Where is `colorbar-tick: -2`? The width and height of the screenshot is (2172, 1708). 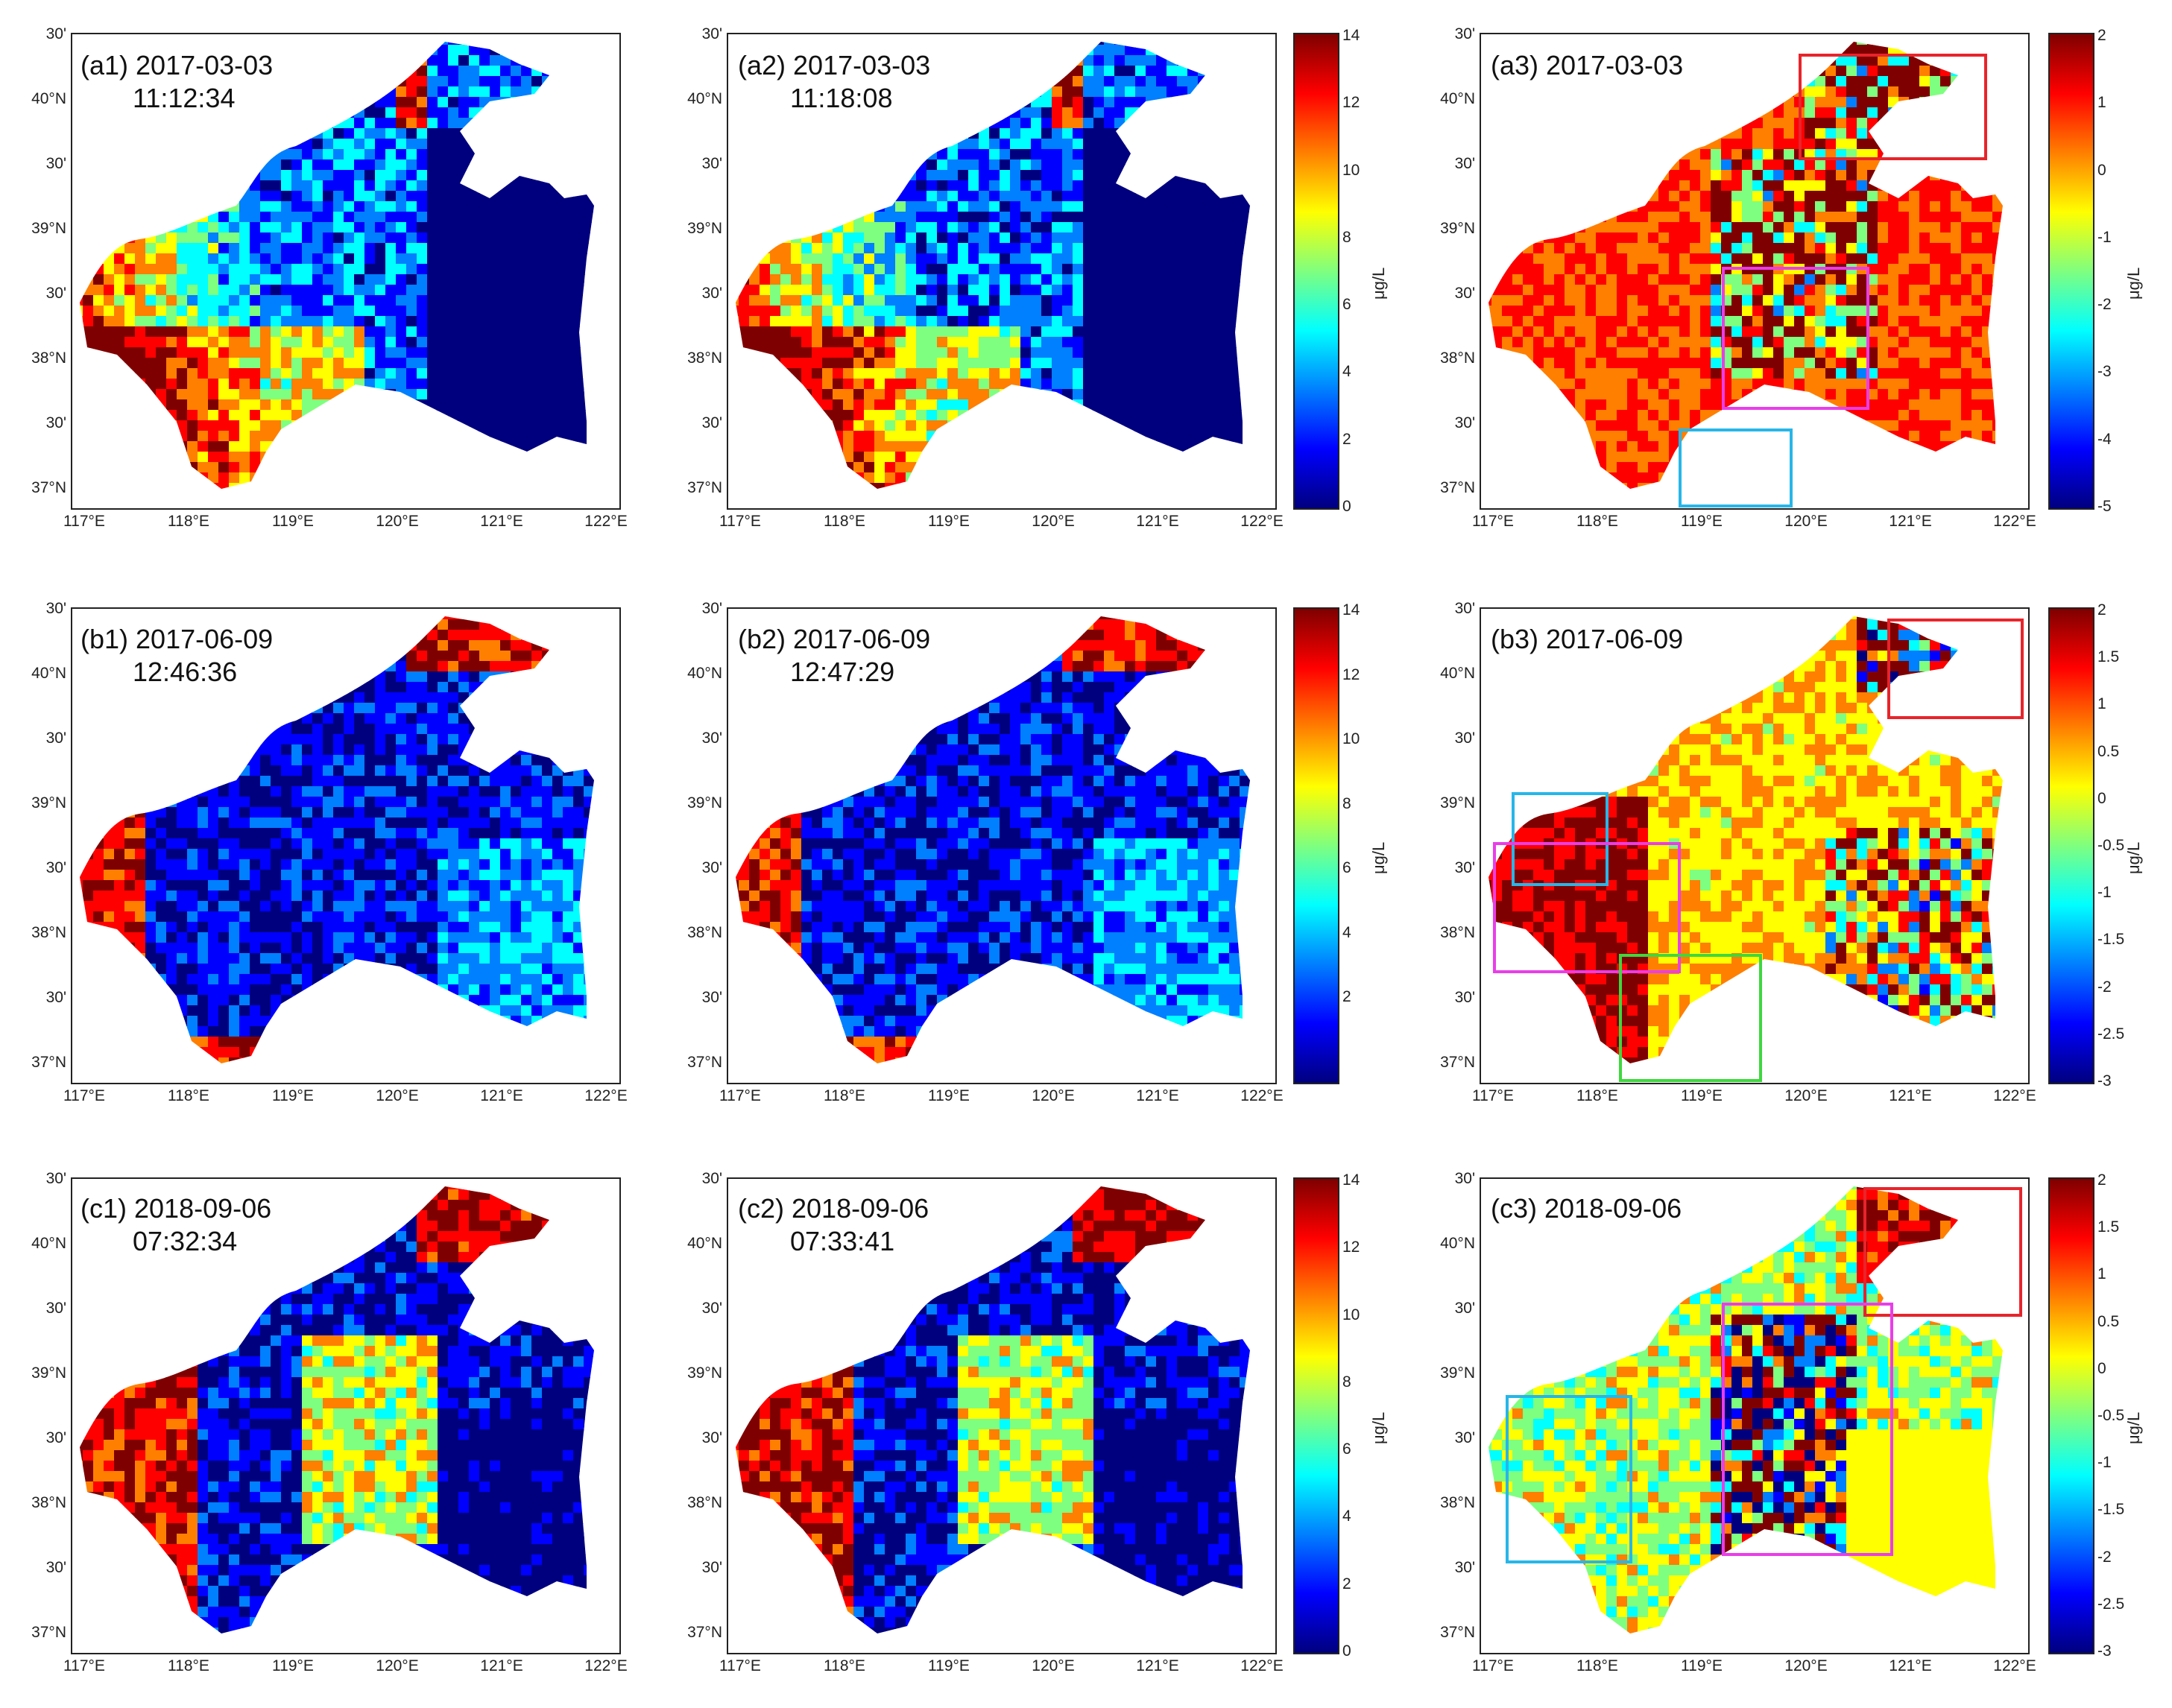
colorbar-tick: -2 is located at coordinates (2104, 305).